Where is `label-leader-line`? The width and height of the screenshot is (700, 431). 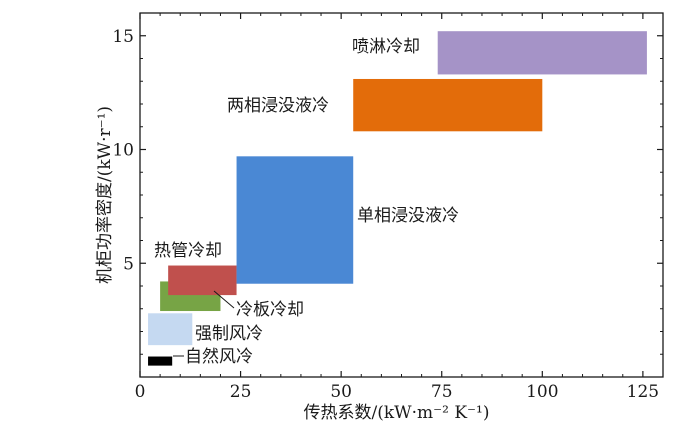 label-leader-line is located at coordinates (224, 299).